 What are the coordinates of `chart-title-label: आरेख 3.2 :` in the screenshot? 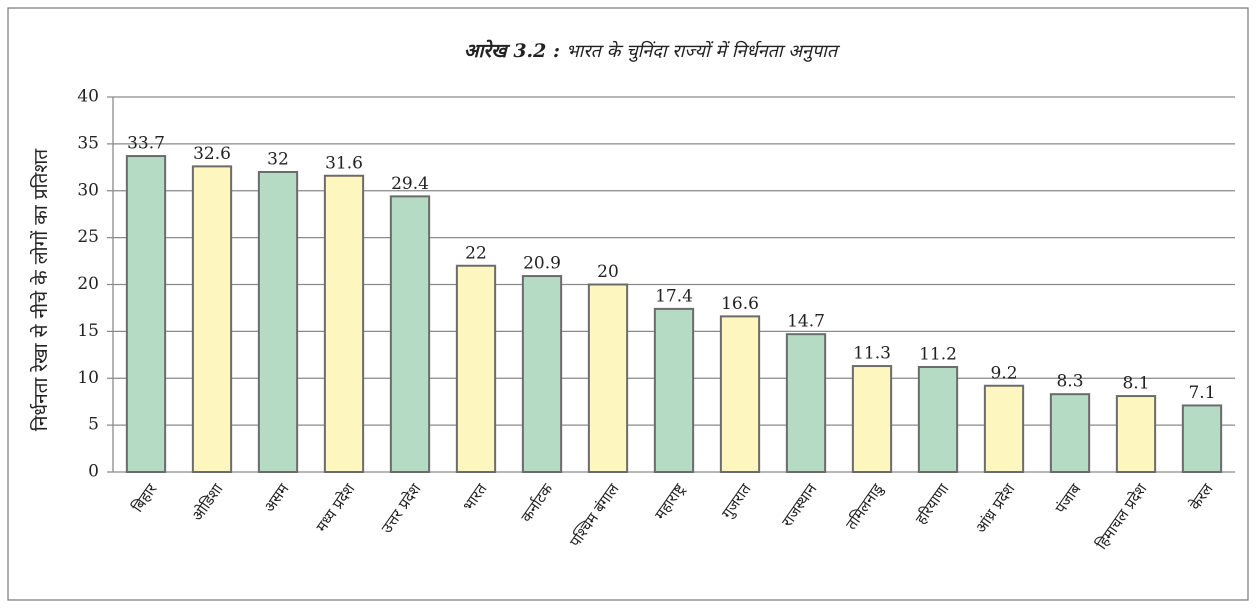 It's located at (512, 50).